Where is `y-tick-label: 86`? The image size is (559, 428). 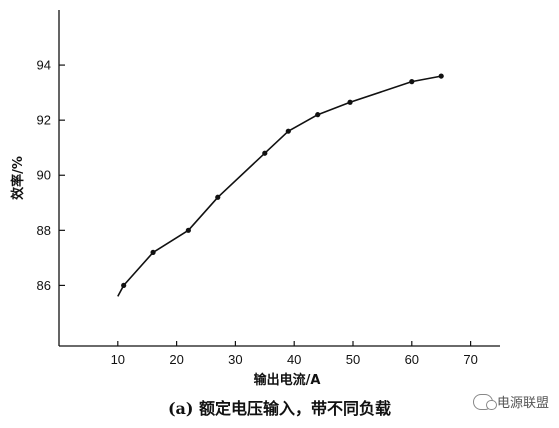
y-tick-label: 86 is located at coordinates (44, 285).